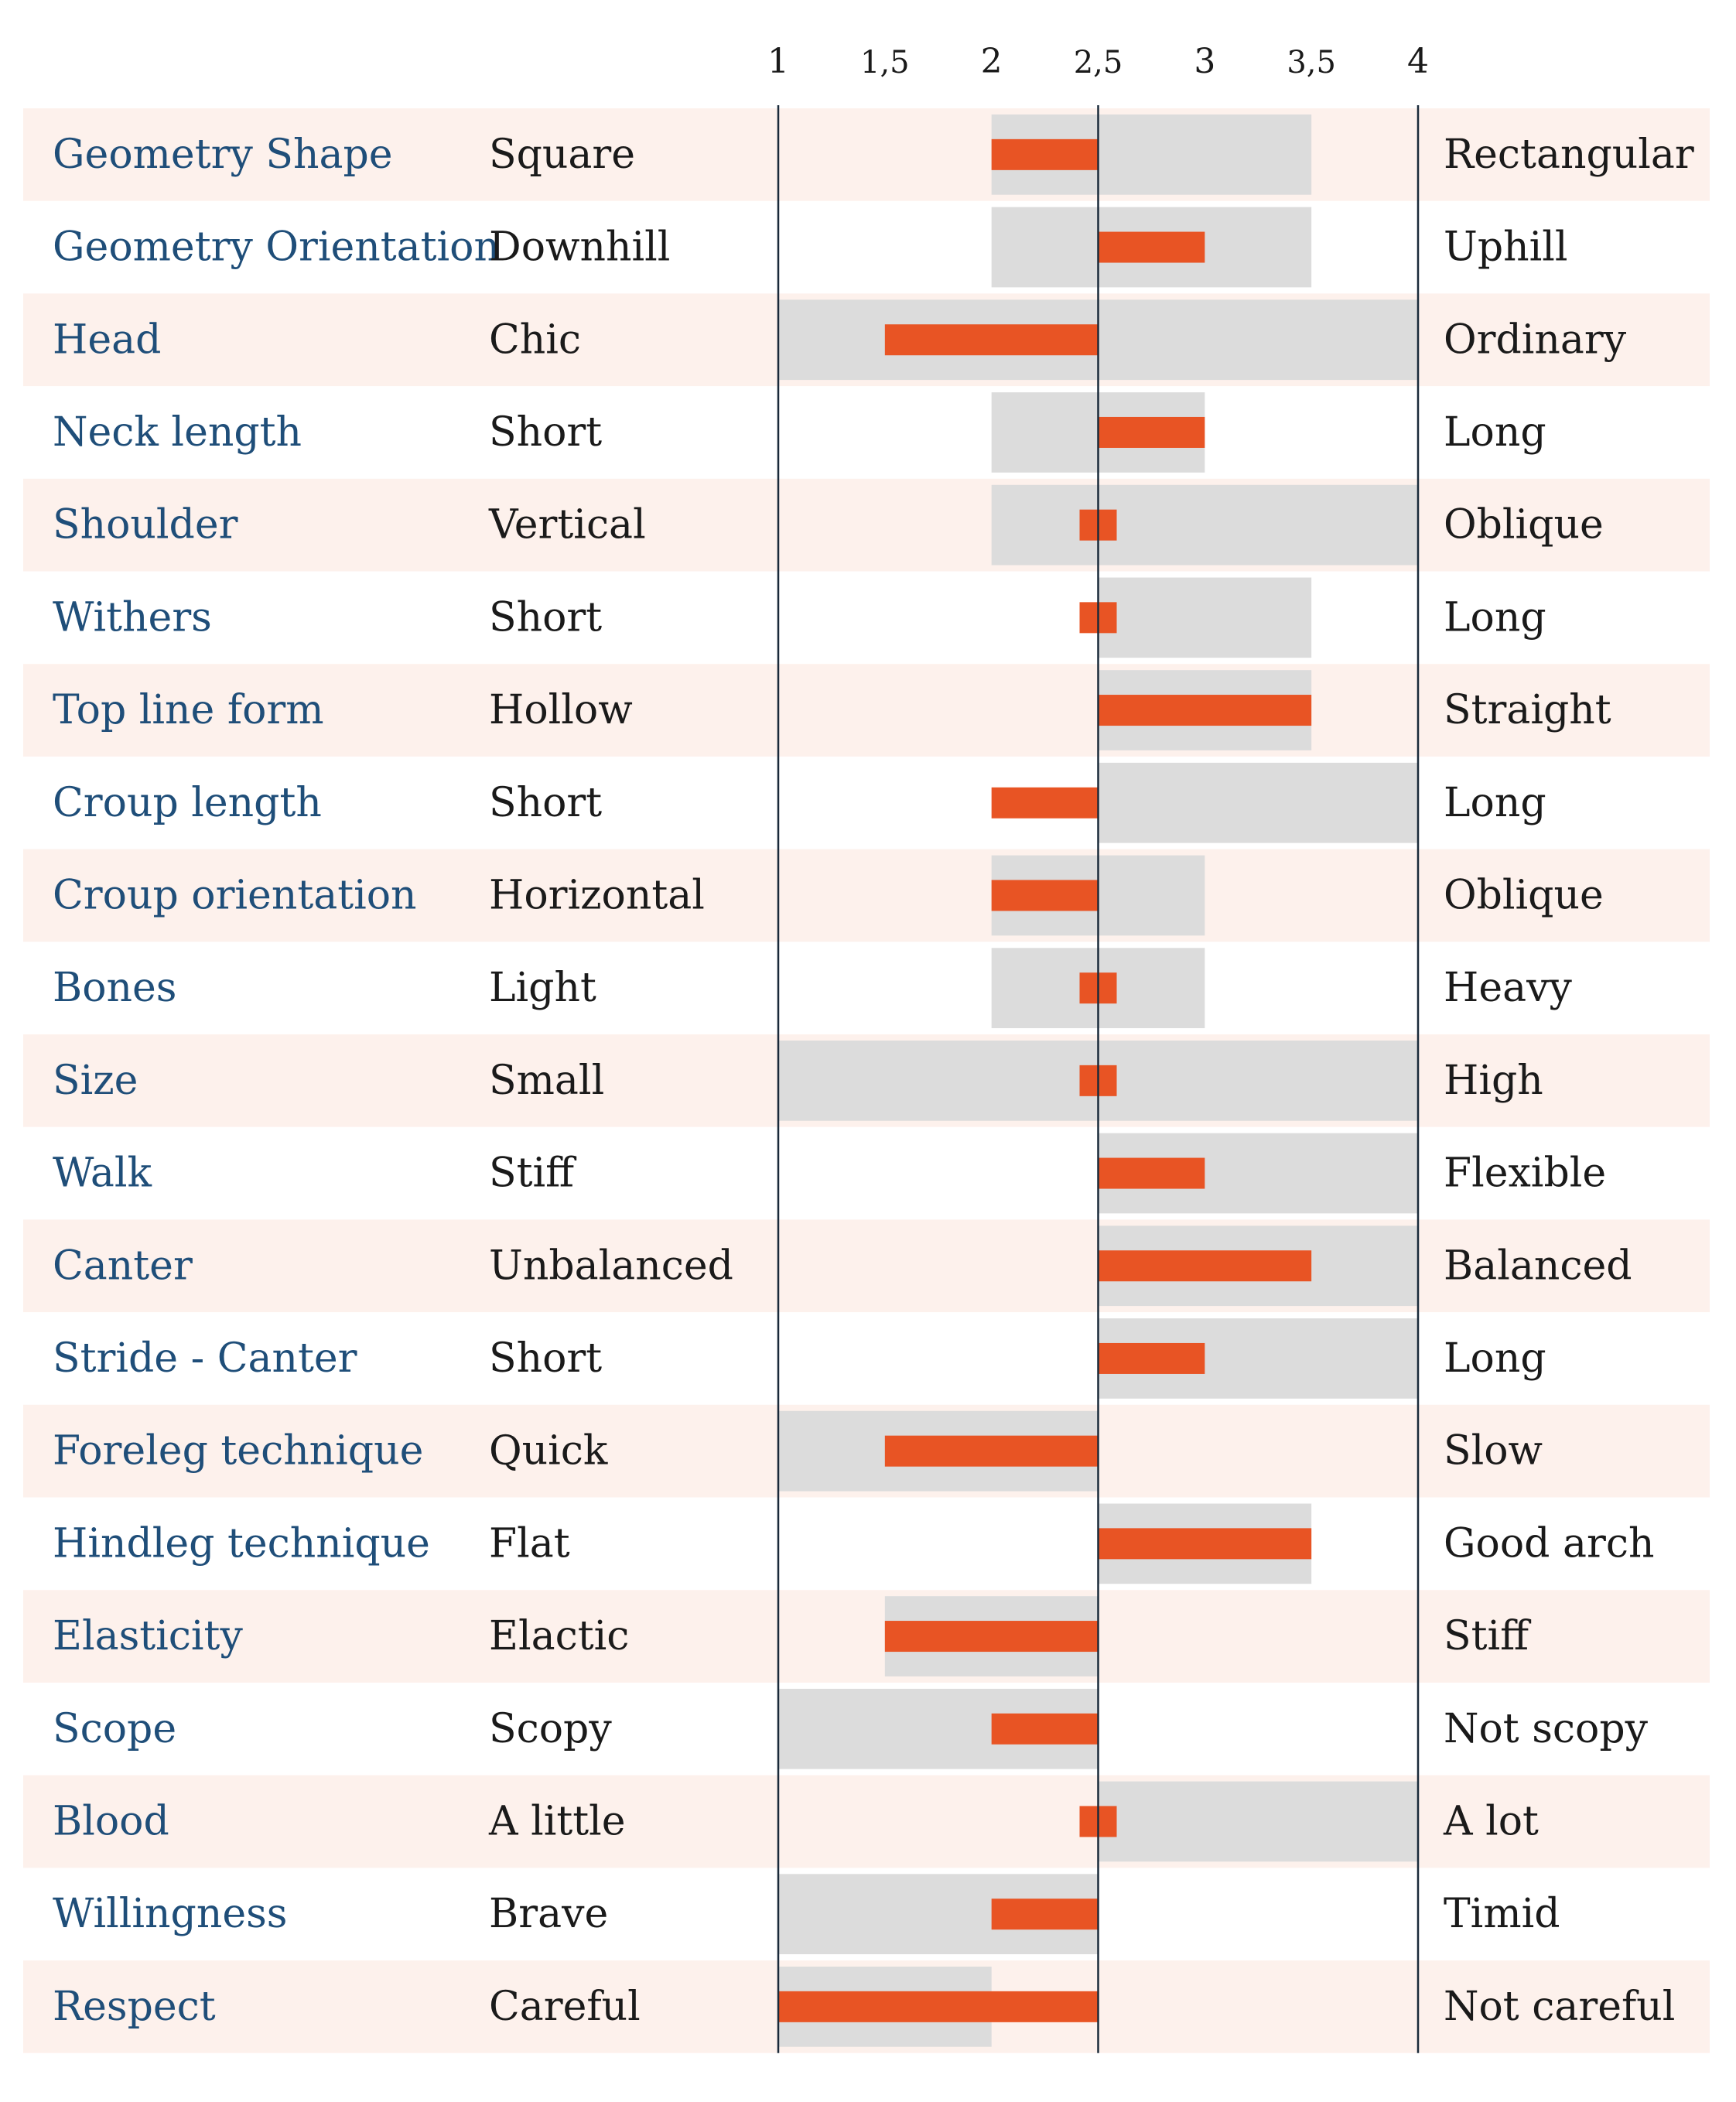 The width and height of the screenshot is (1736, 2102). What do you see at coordinates (1502, 1914) in the screenshot?
I see `high-pole-label: Timid` at bounding box center [1502, 1914].